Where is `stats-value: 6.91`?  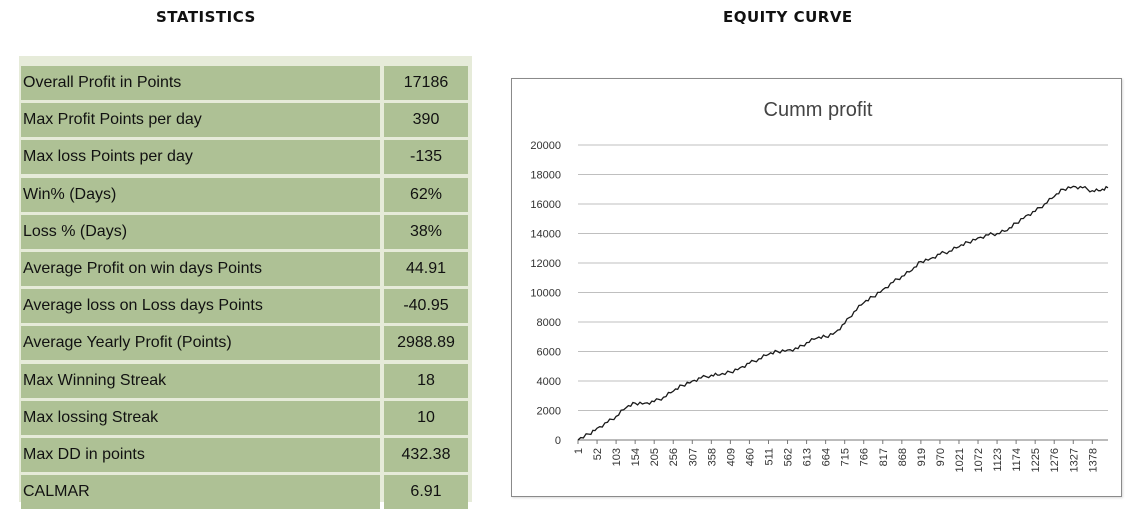 stats-value: 6.91 is located at coordinates (426, 492).